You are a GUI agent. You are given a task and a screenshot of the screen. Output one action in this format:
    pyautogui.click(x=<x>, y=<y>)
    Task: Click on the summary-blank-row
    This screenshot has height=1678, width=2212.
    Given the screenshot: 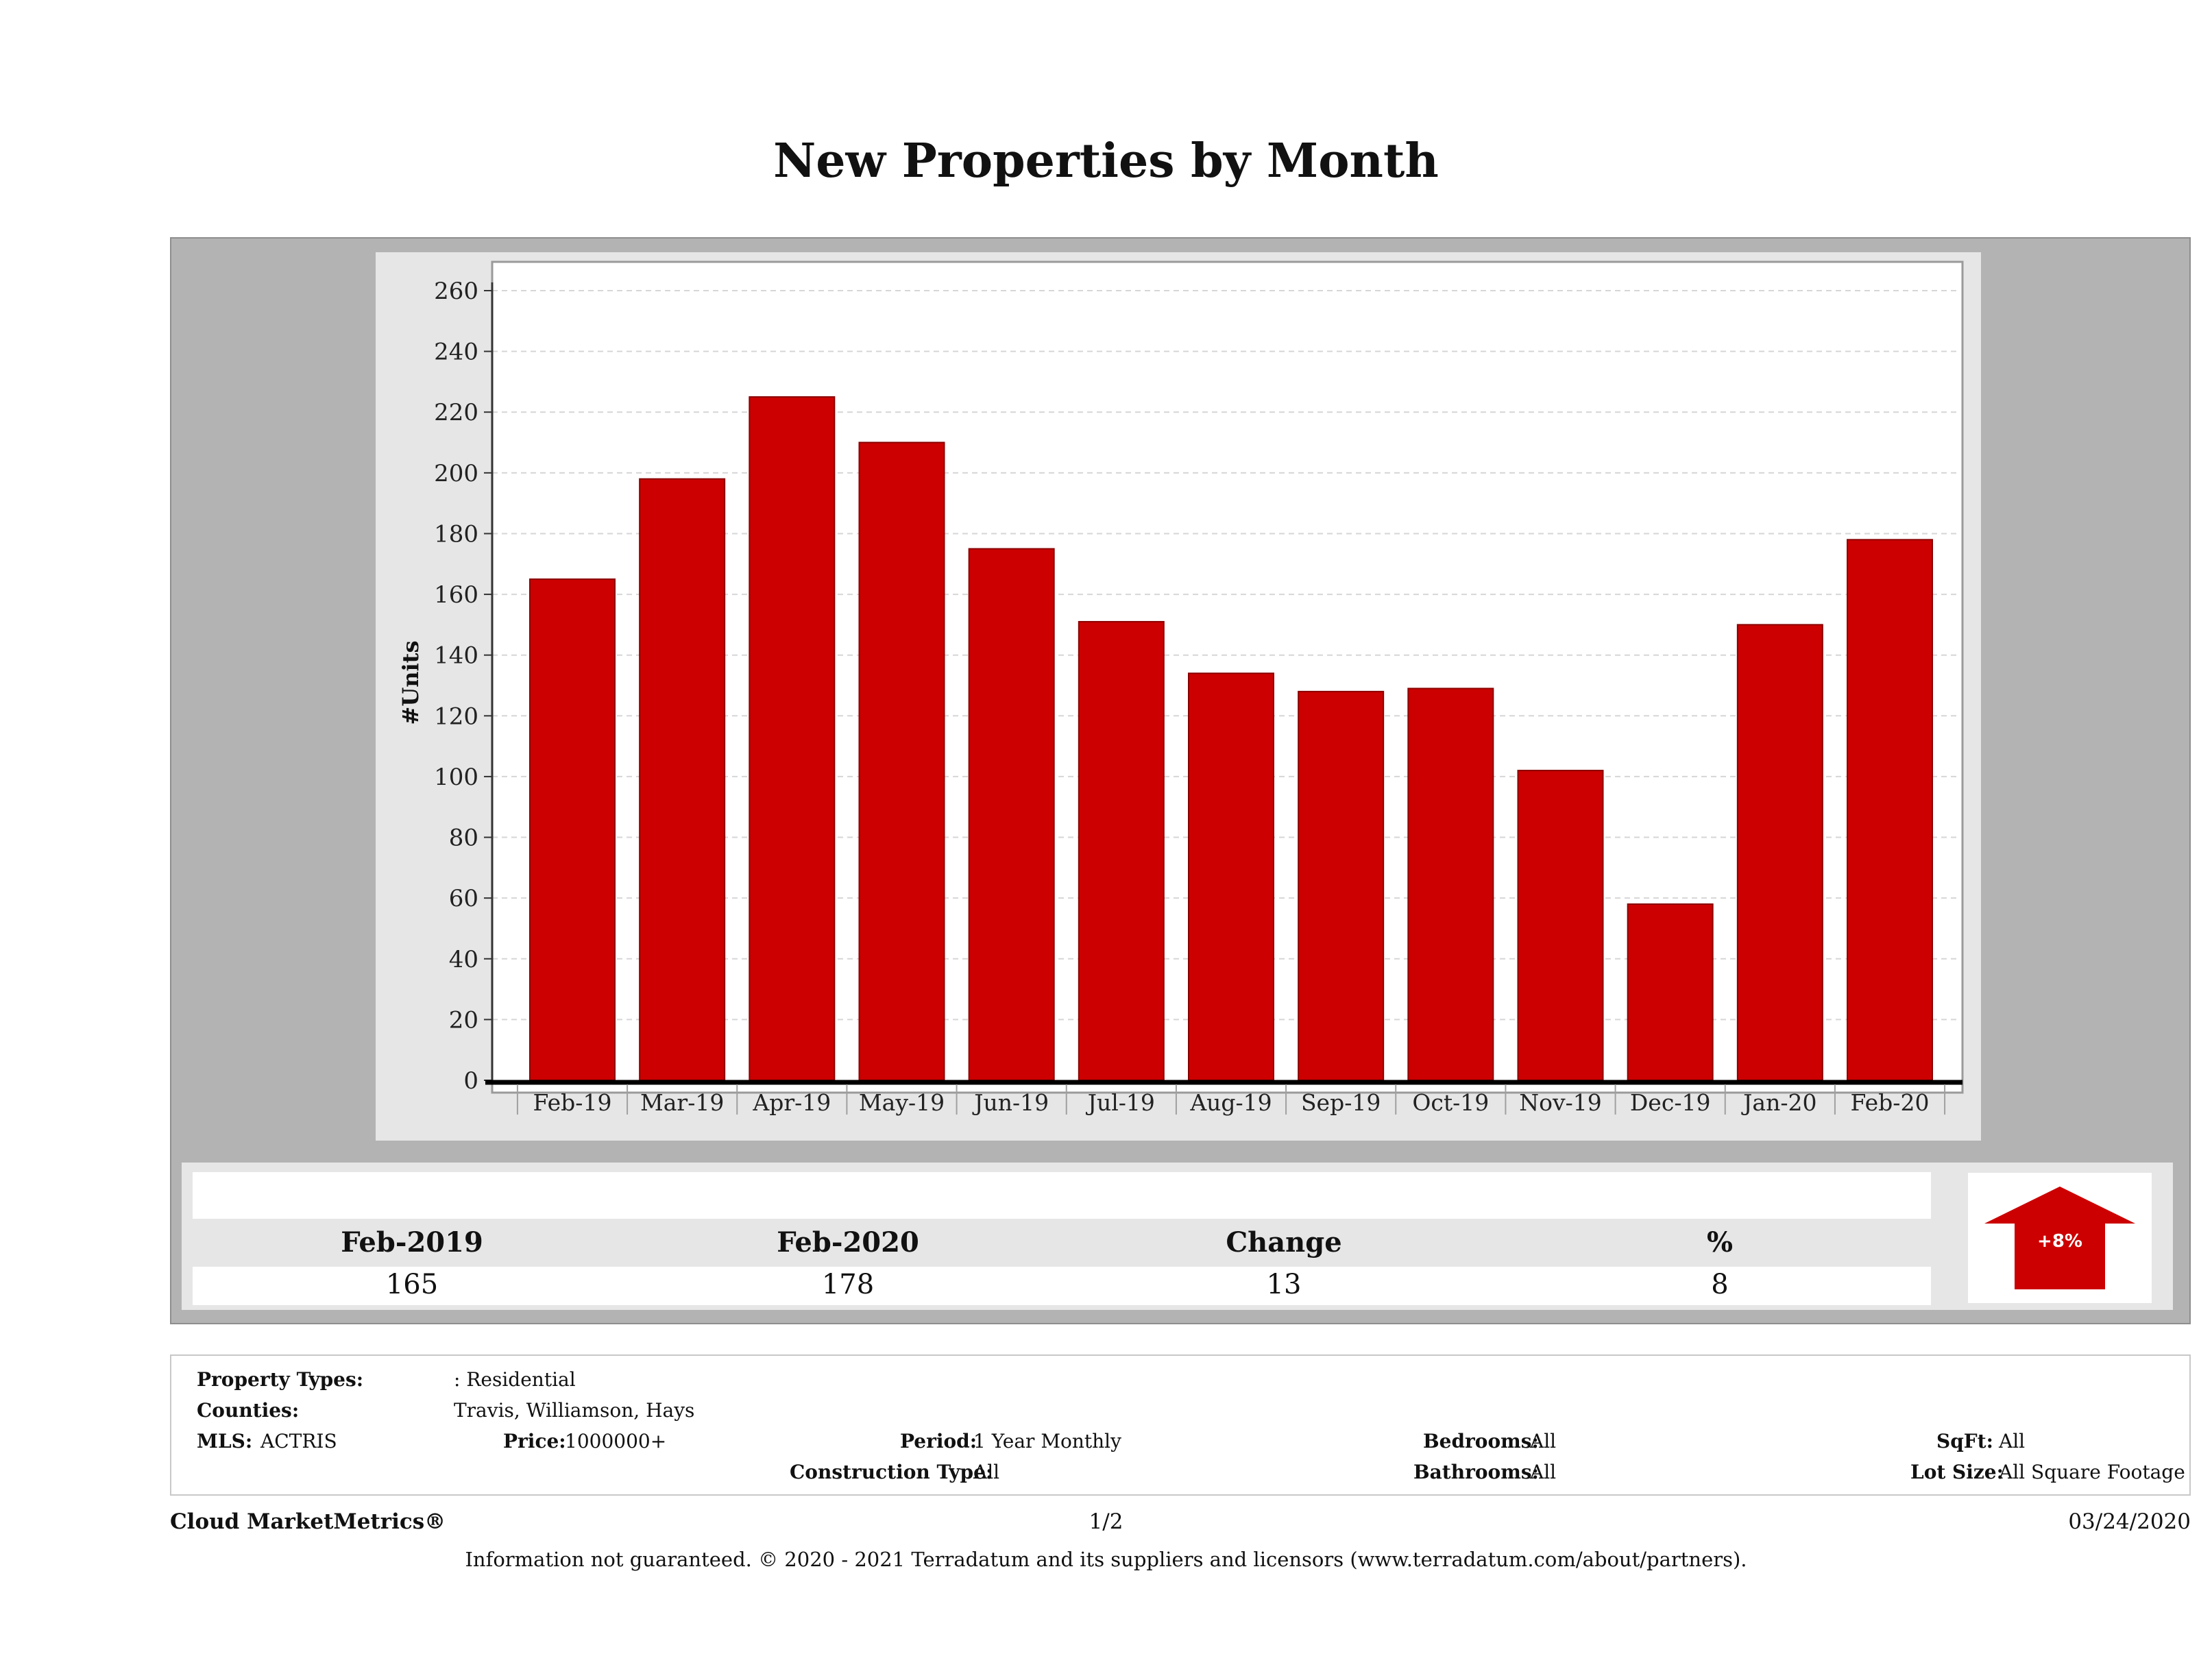 What is the action you would take?
    pyautogui.click(x=1062, y=1195)
    